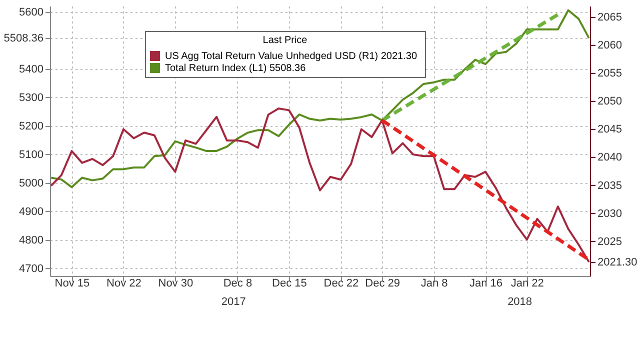  Describe the element at coordinates (610, 186) in the screenshot. I see `y2-tick-label: 2035` at that location.